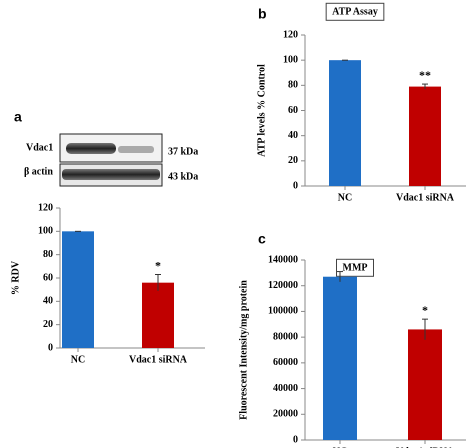 The image size is (474, 448). Describe the element at coordinates (262, 14) in the screenshot. I see `panel-label: b` at that location.